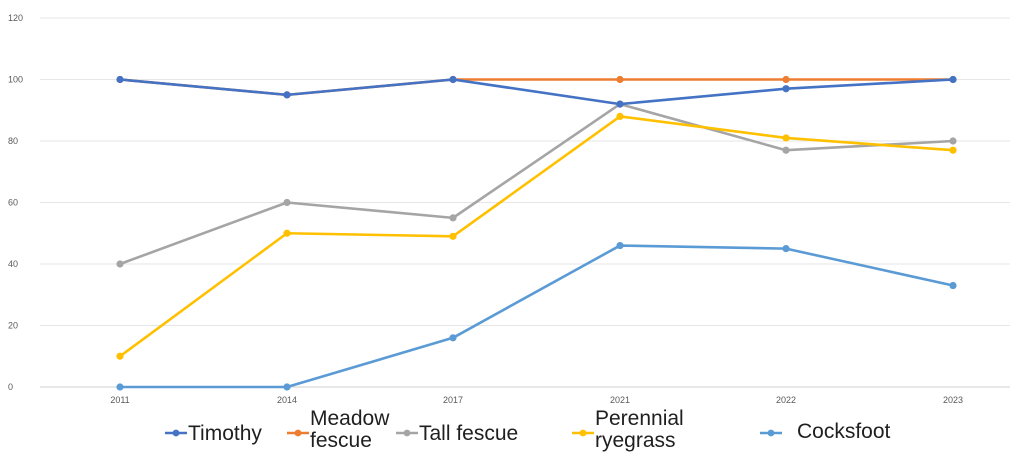 The width and height of the screenshot is (1024, 455). What do you see at coordinates (453, 400) in the screenshot?
I see `x-tick-label: 2017` at bounding box center [453, 400].